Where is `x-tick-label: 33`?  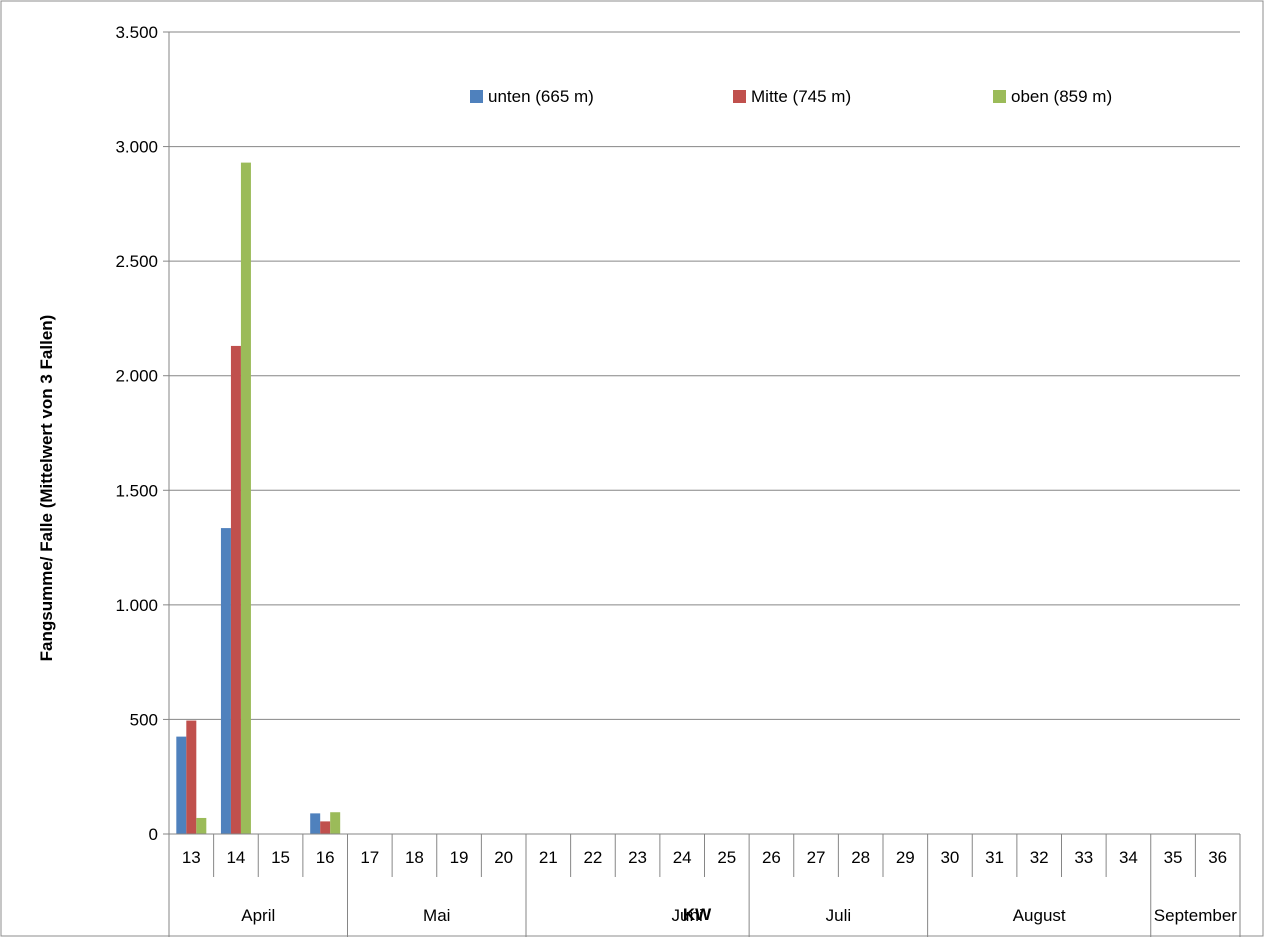
x-tick-label: 33 is located at coordinates (1083, 857).